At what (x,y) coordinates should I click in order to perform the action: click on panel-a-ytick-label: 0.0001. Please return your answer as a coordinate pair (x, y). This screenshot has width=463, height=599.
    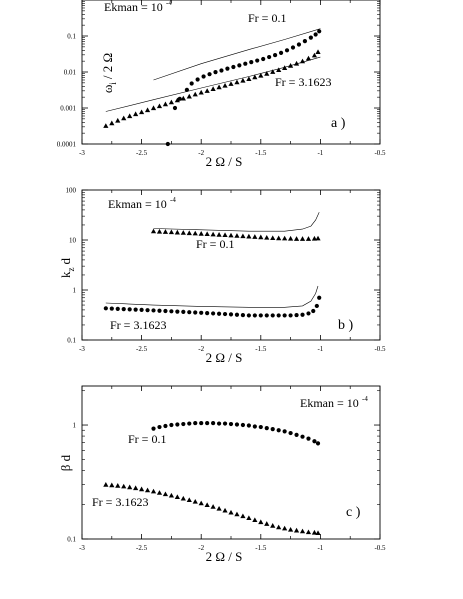
    Looking at the image, I should click on (67, 145).